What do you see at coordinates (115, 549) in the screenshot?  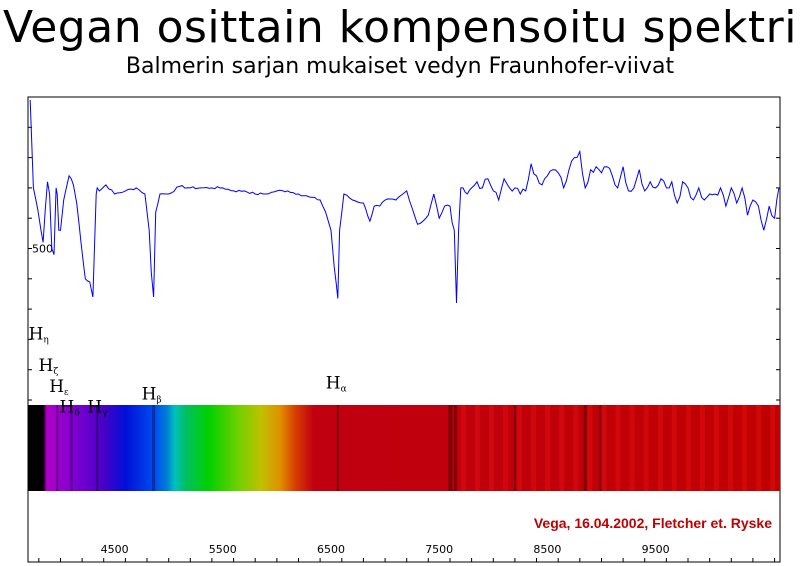 I see `x-tick-label: 4500` at bounding box center [115, 549].